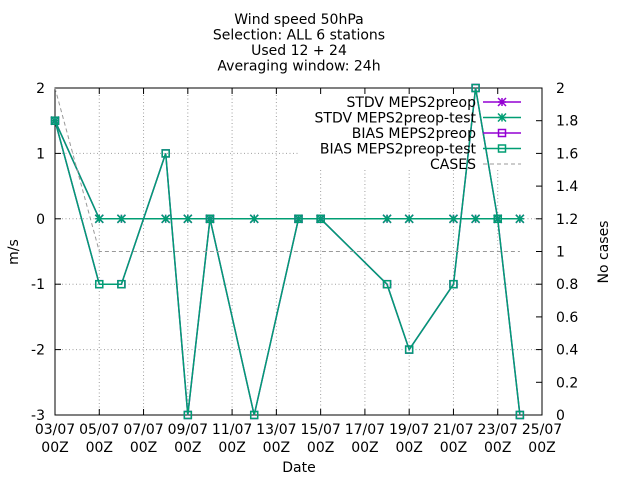  Describe the element at coordinates (396, 119) in the screenshot. I see `legend-label: STDV MEPS2preop-test` at that location.